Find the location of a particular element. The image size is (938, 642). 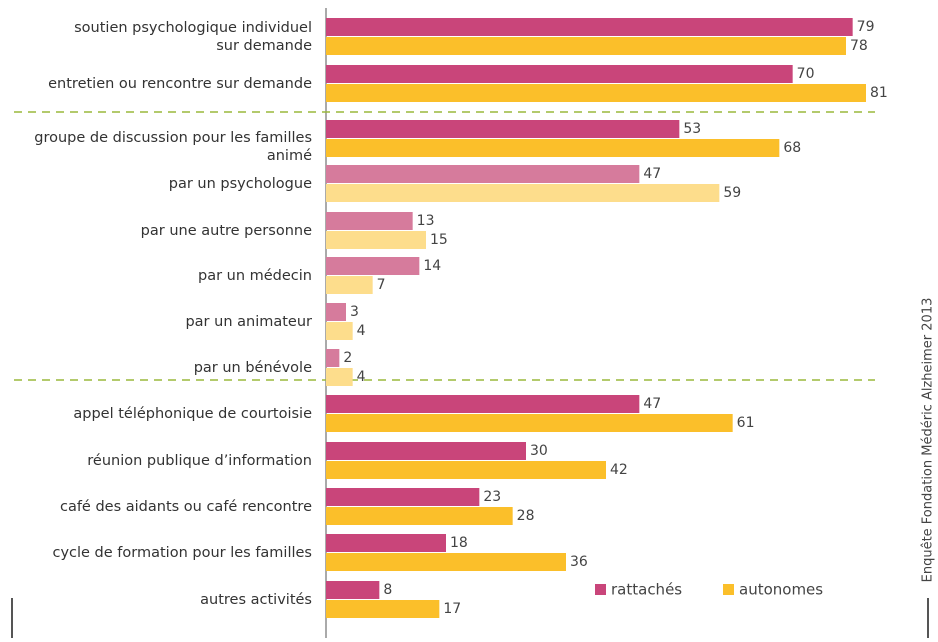

value-label: 61 is located at coordinates (746, 423).